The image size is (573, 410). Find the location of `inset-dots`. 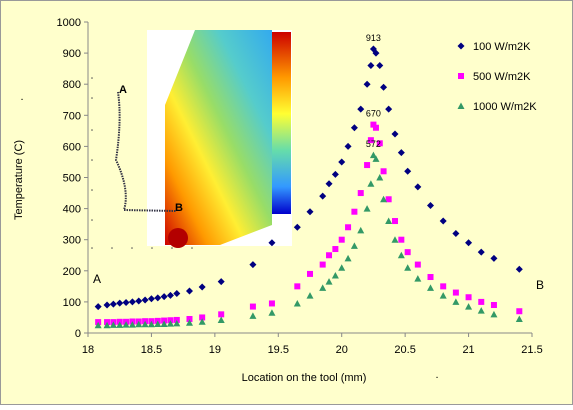

inset-dots is located at coordinates (142, 163).